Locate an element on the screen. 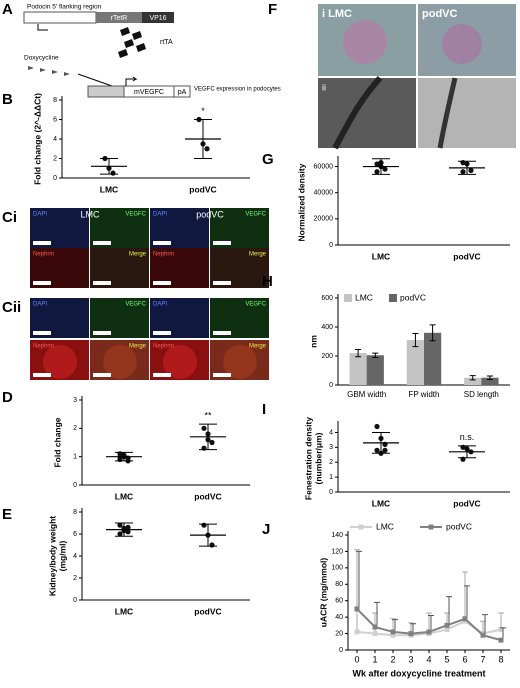 The width and height of the screenshot is (520, 688). x-tick-label: 5 is located at coordinates (446, 659).